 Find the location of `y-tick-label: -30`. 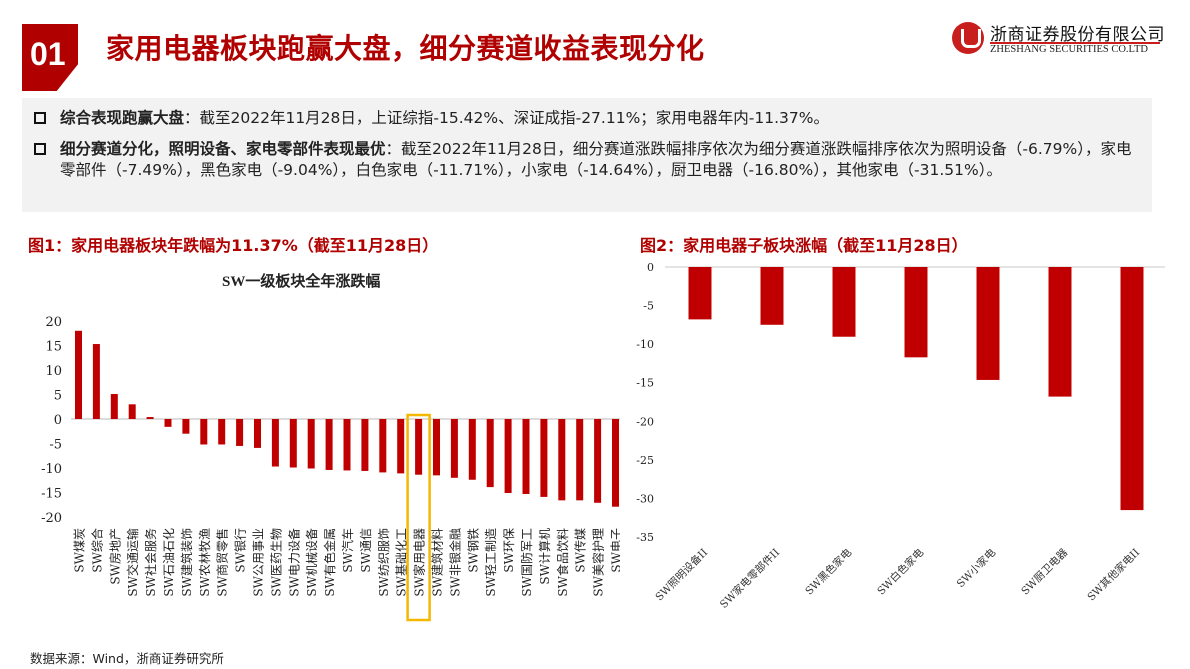

y-tick-label: -30 is located at coordinates (645, 498).